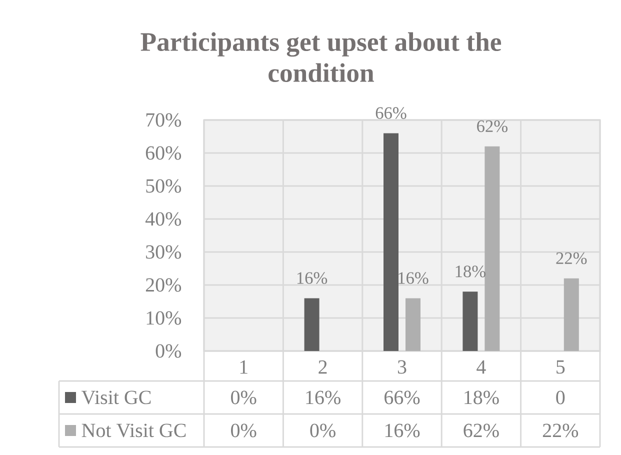 The image size is (621, 455). Describe the element at coordinates (116, 397) in the screenshot. I see `legend-label: Visit GC` at that location.